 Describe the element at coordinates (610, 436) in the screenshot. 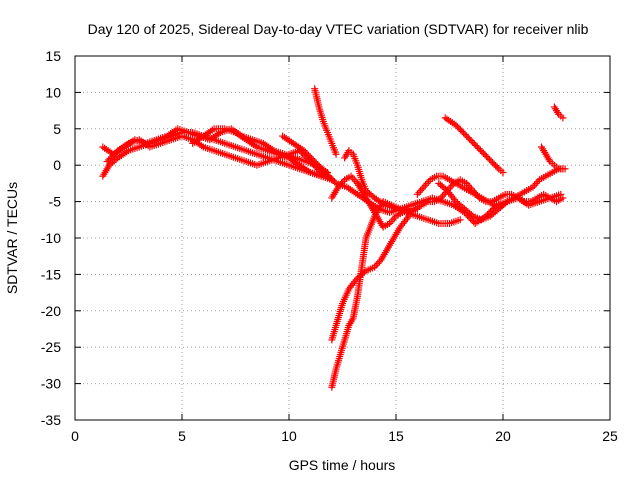

I see `x-tick-label: 25` at that location.